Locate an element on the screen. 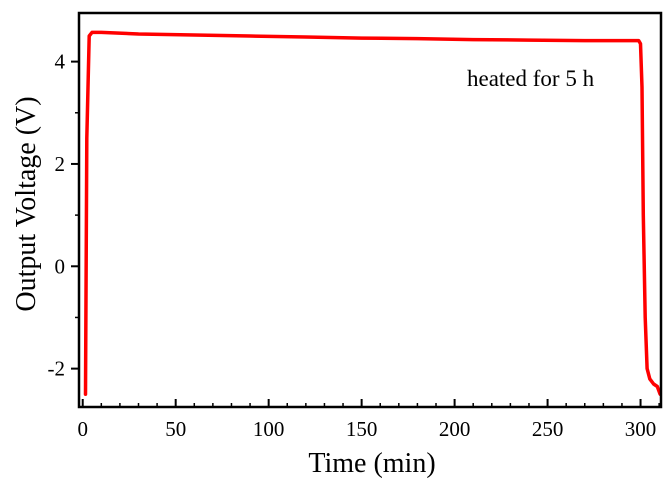  x-tick-label: 50 is located at coordinates (175, 429).